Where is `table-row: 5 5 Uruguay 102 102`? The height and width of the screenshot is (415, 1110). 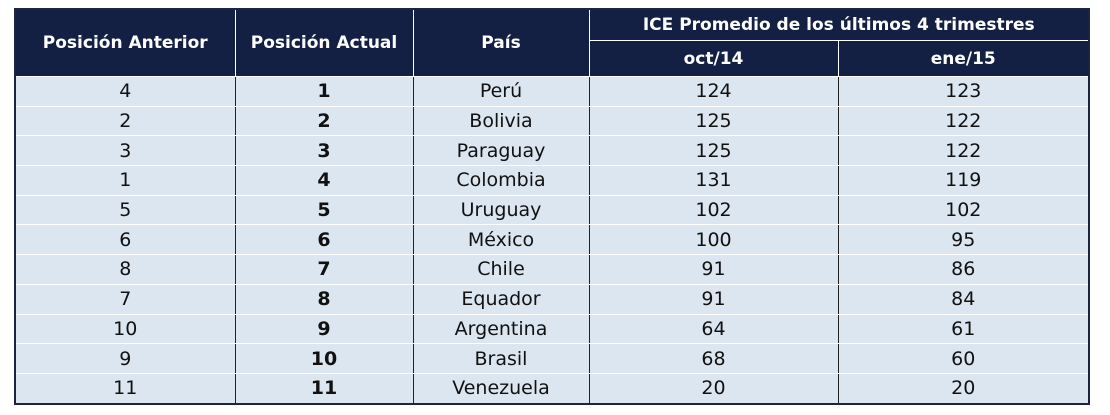 table-row: 5 5 Uruguay 102 102 is located at coordinates (552, 210).